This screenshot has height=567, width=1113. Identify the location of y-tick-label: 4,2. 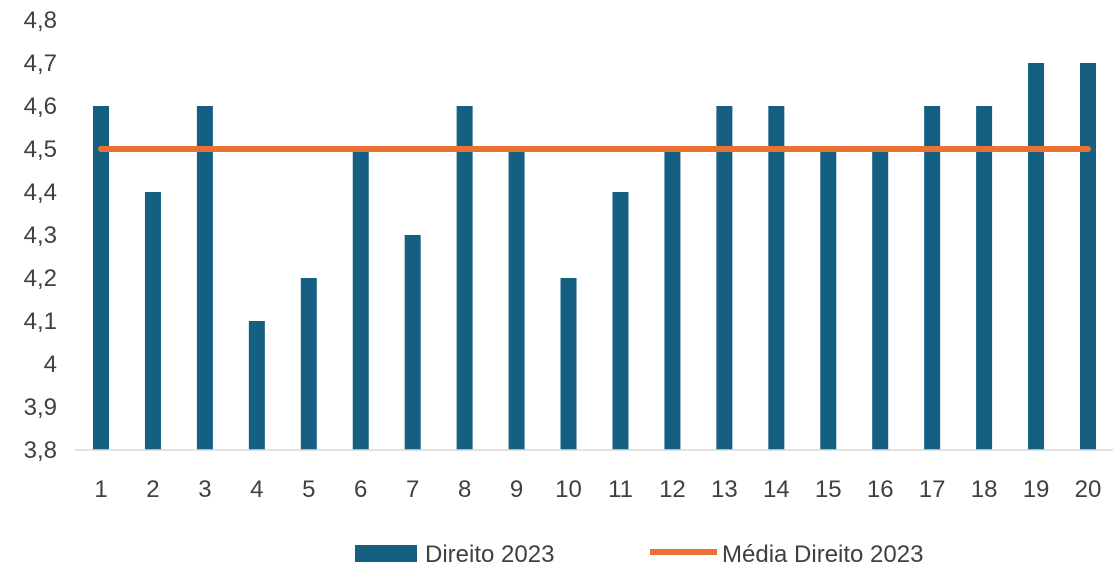
(40, 278).